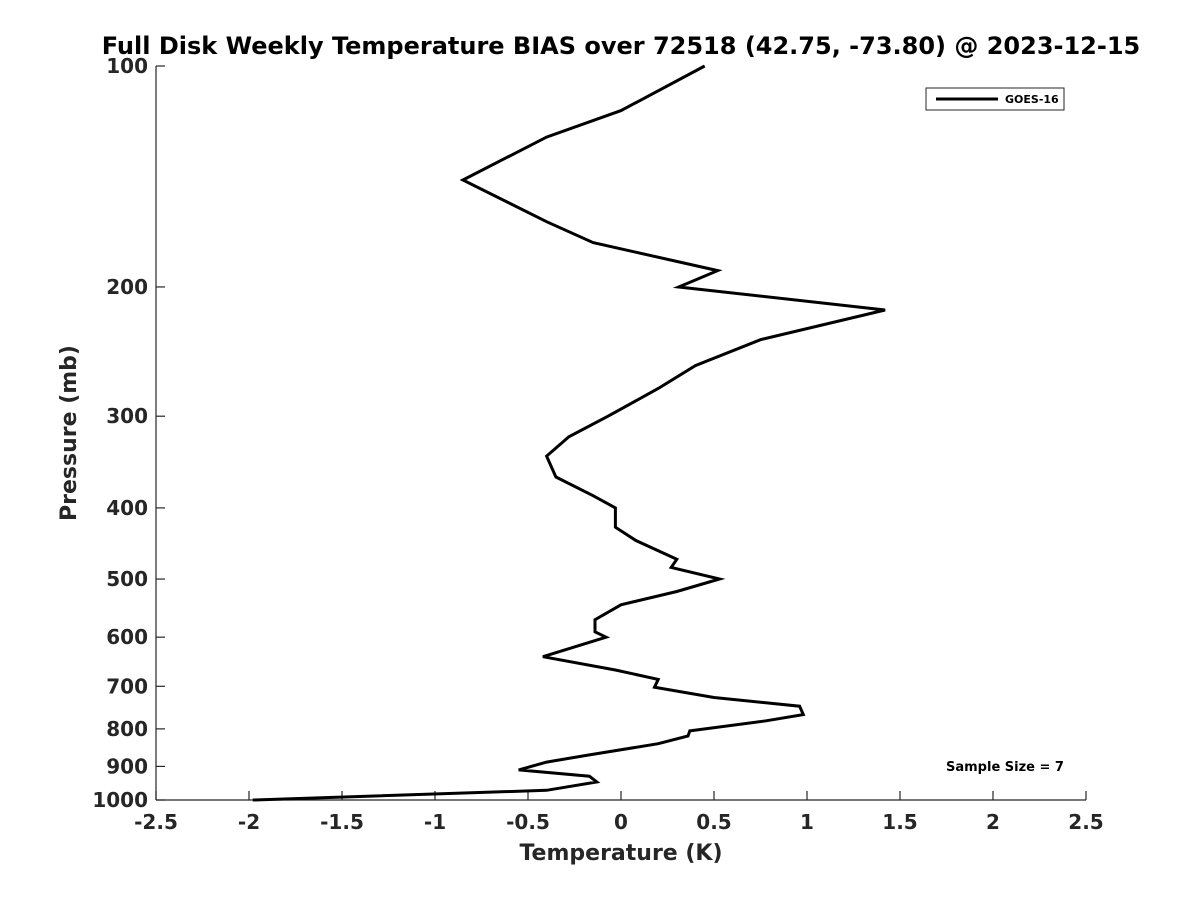 This screenshot has height=900, width=1200. Describe the element at coordinates (993, 822) in the screenshot. I see `x-tick-label: 2` at that location.